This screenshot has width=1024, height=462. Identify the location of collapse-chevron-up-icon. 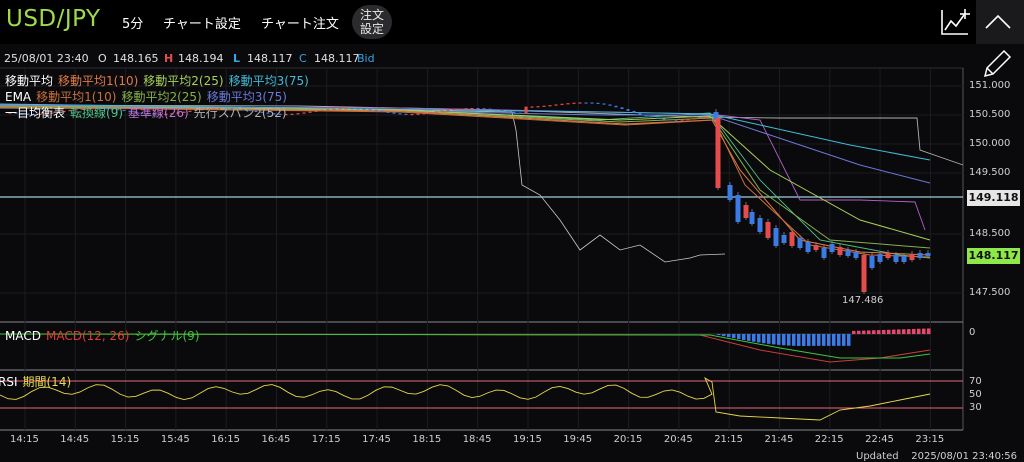
(1000, 22).